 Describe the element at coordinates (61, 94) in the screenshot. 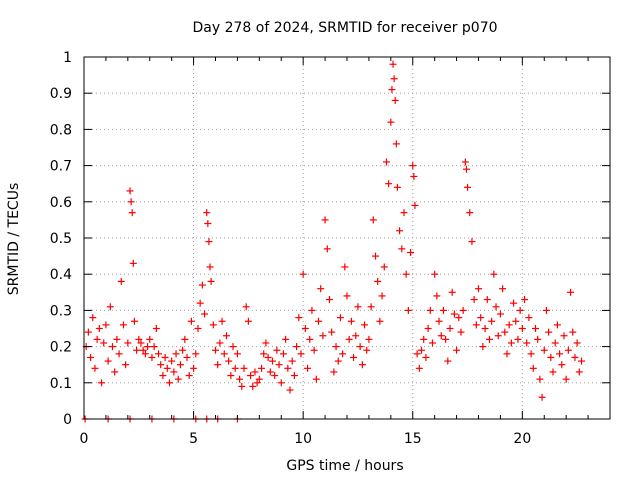

I see `y-tick-label: 0.9` at that location.